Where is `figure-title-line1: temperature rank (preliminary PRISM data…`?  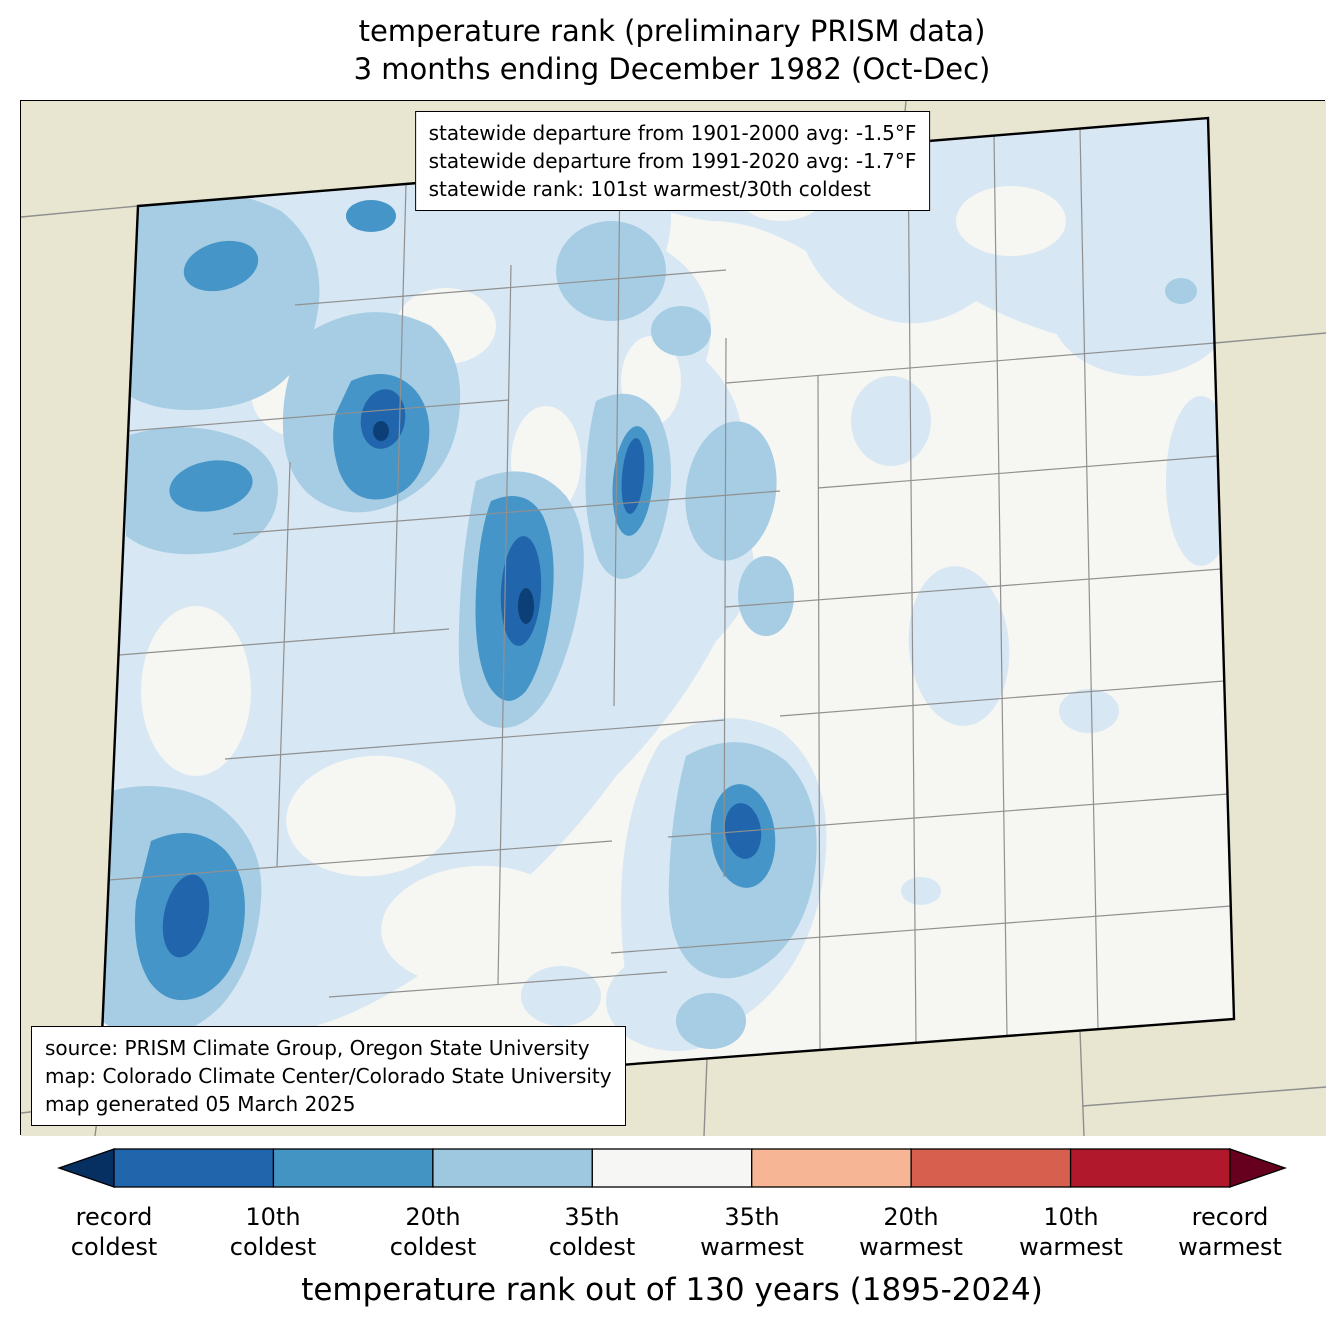
figure-title-line1: temperature rank (preliminary PRISM data… is located at coordinates (672, 31).